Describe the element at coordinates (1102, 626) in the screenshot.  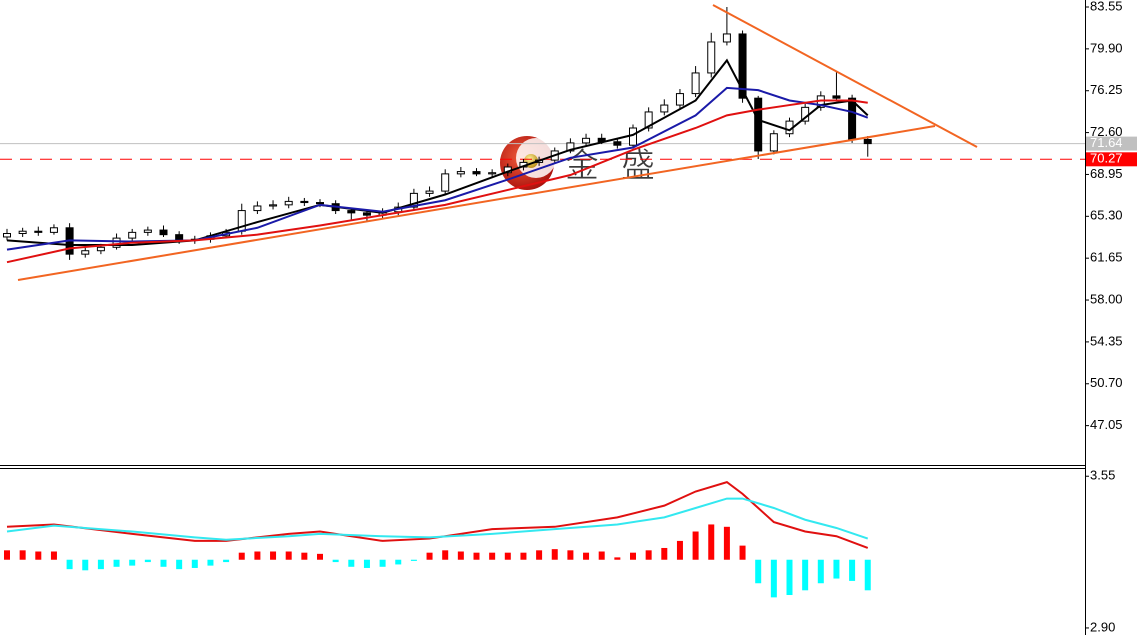
I see `y-tick-label: 2.90` at that location.